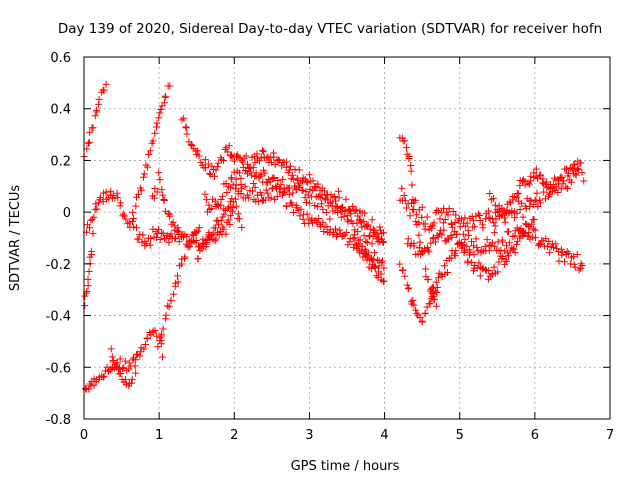 This screenshot has width=640, height=480. I want to click on x-tick-label: 6, so click(535, 435).